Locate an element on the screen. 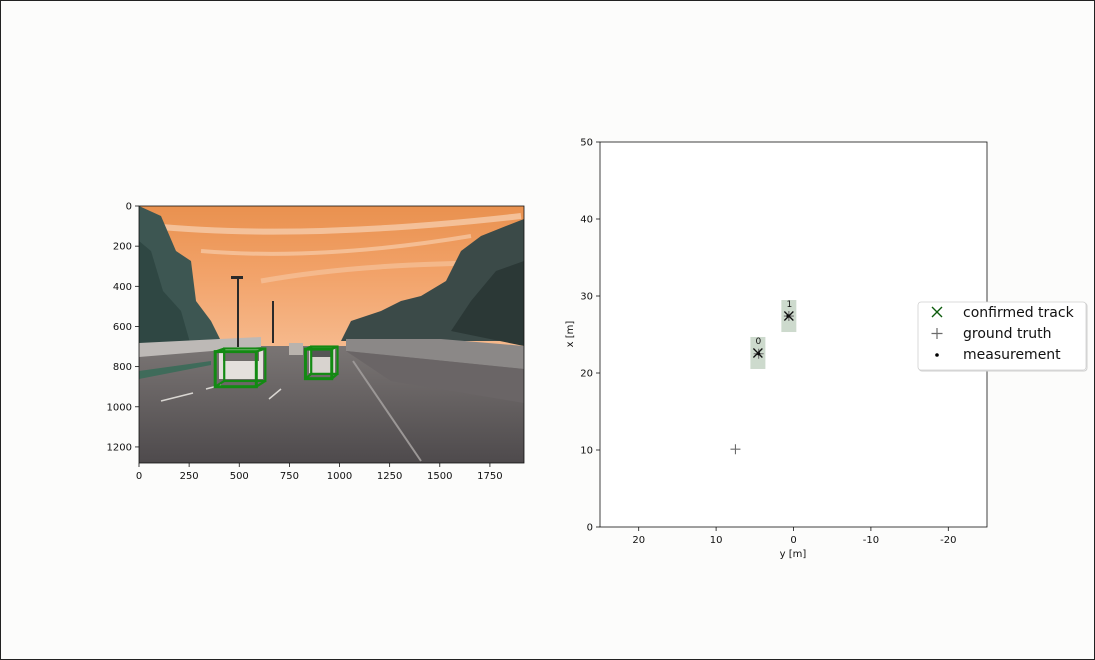 Image resolution: width=1095 pixels, height=660 pixels. legend-entry-confirmed-track: confirmed track is located at coordinates (1003, 313).